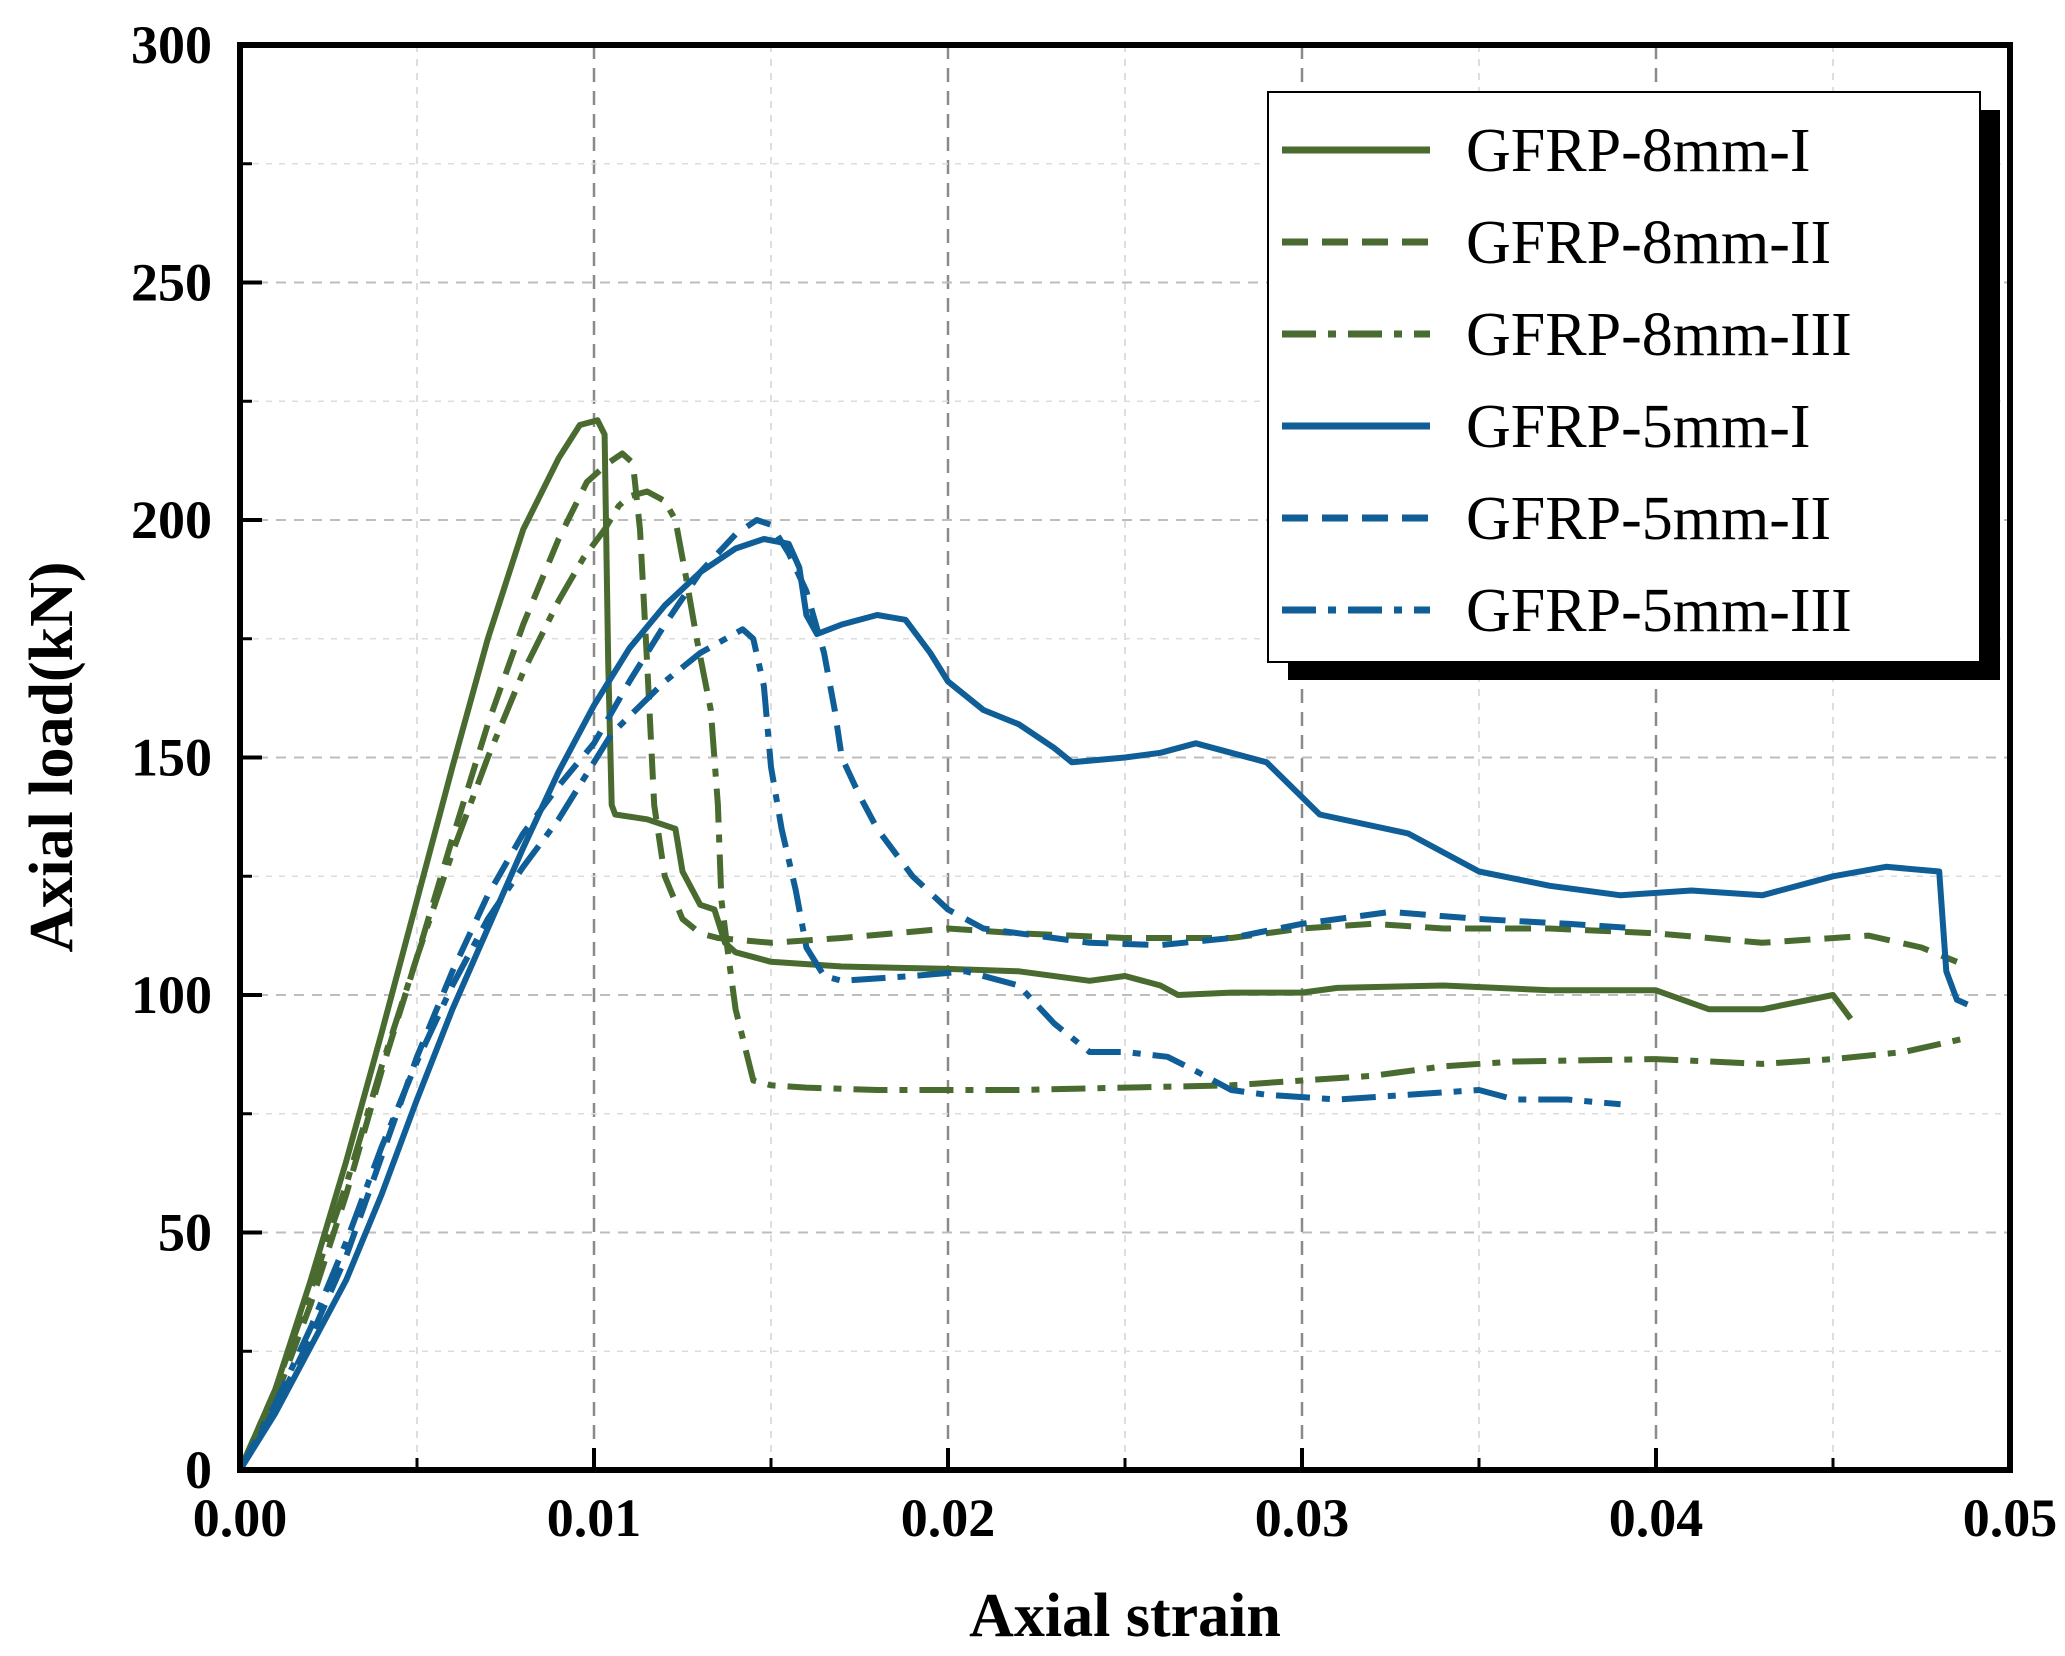  Describe the element at coordinates (171, 520) in the screenshot. I see `y-tick-label: 200` at that location.